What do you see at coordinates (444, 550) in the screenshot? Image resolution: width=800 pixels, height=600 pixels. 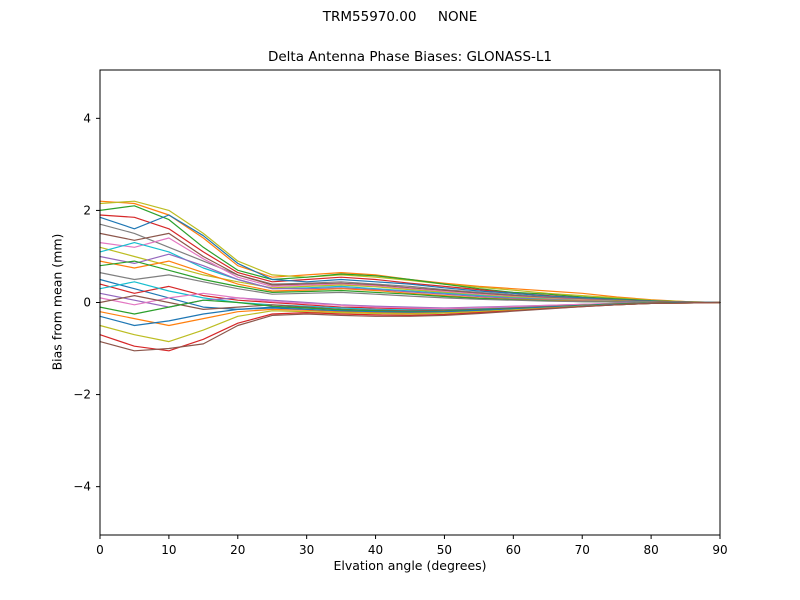 I see `svg-text: 50` at bounding box center [444, 550].